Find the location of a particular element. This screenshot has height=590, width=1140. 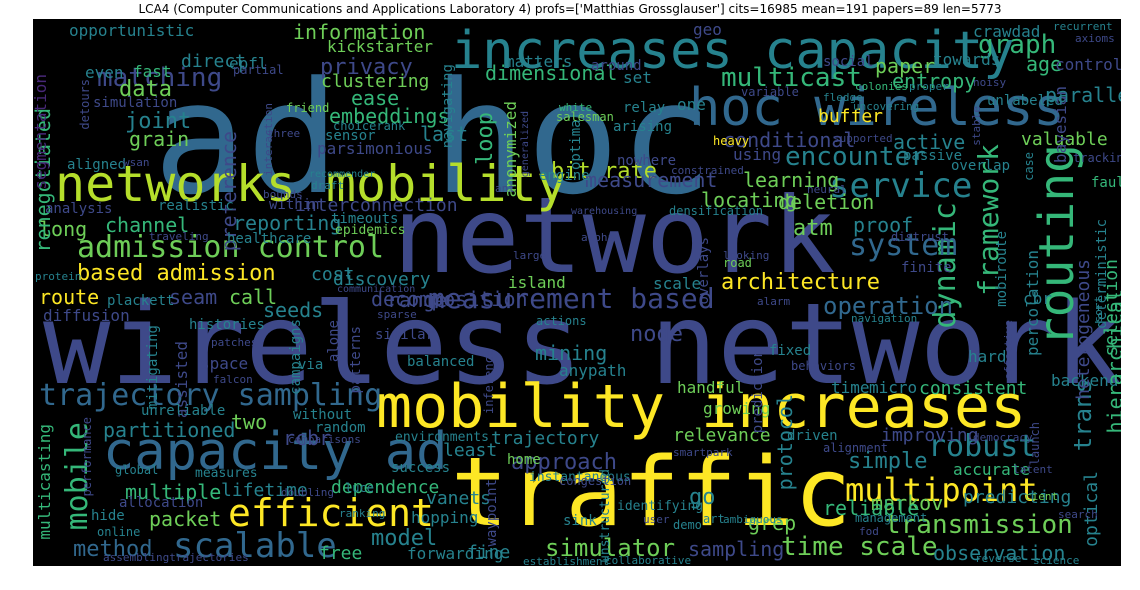

cloud-word-packet: packet is located at coordinates (185, 519).